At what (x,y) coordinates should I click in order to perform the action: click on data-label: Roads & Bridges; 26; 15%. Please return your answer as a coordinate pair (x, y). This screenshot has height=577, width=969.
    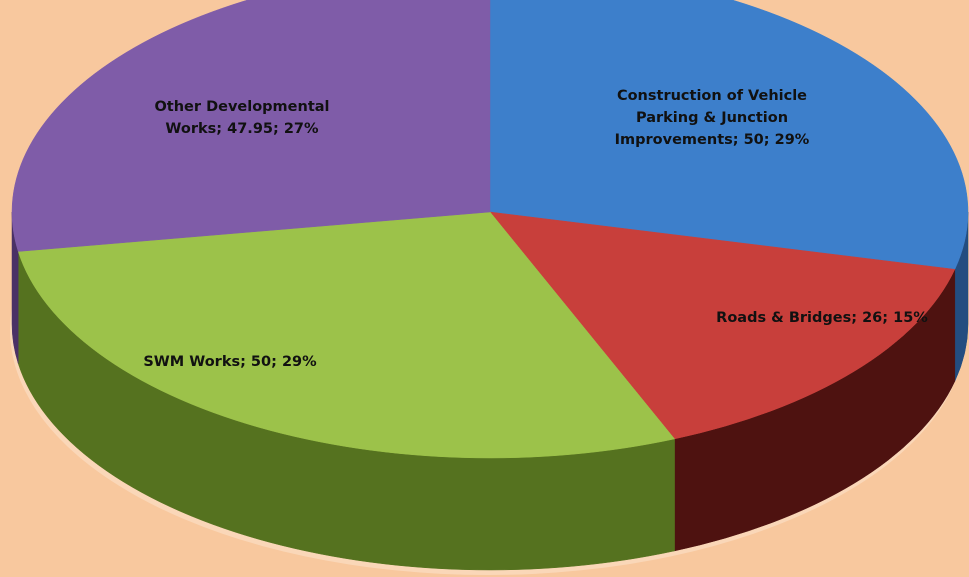
    Looking at the image, I should click on (822, 318).